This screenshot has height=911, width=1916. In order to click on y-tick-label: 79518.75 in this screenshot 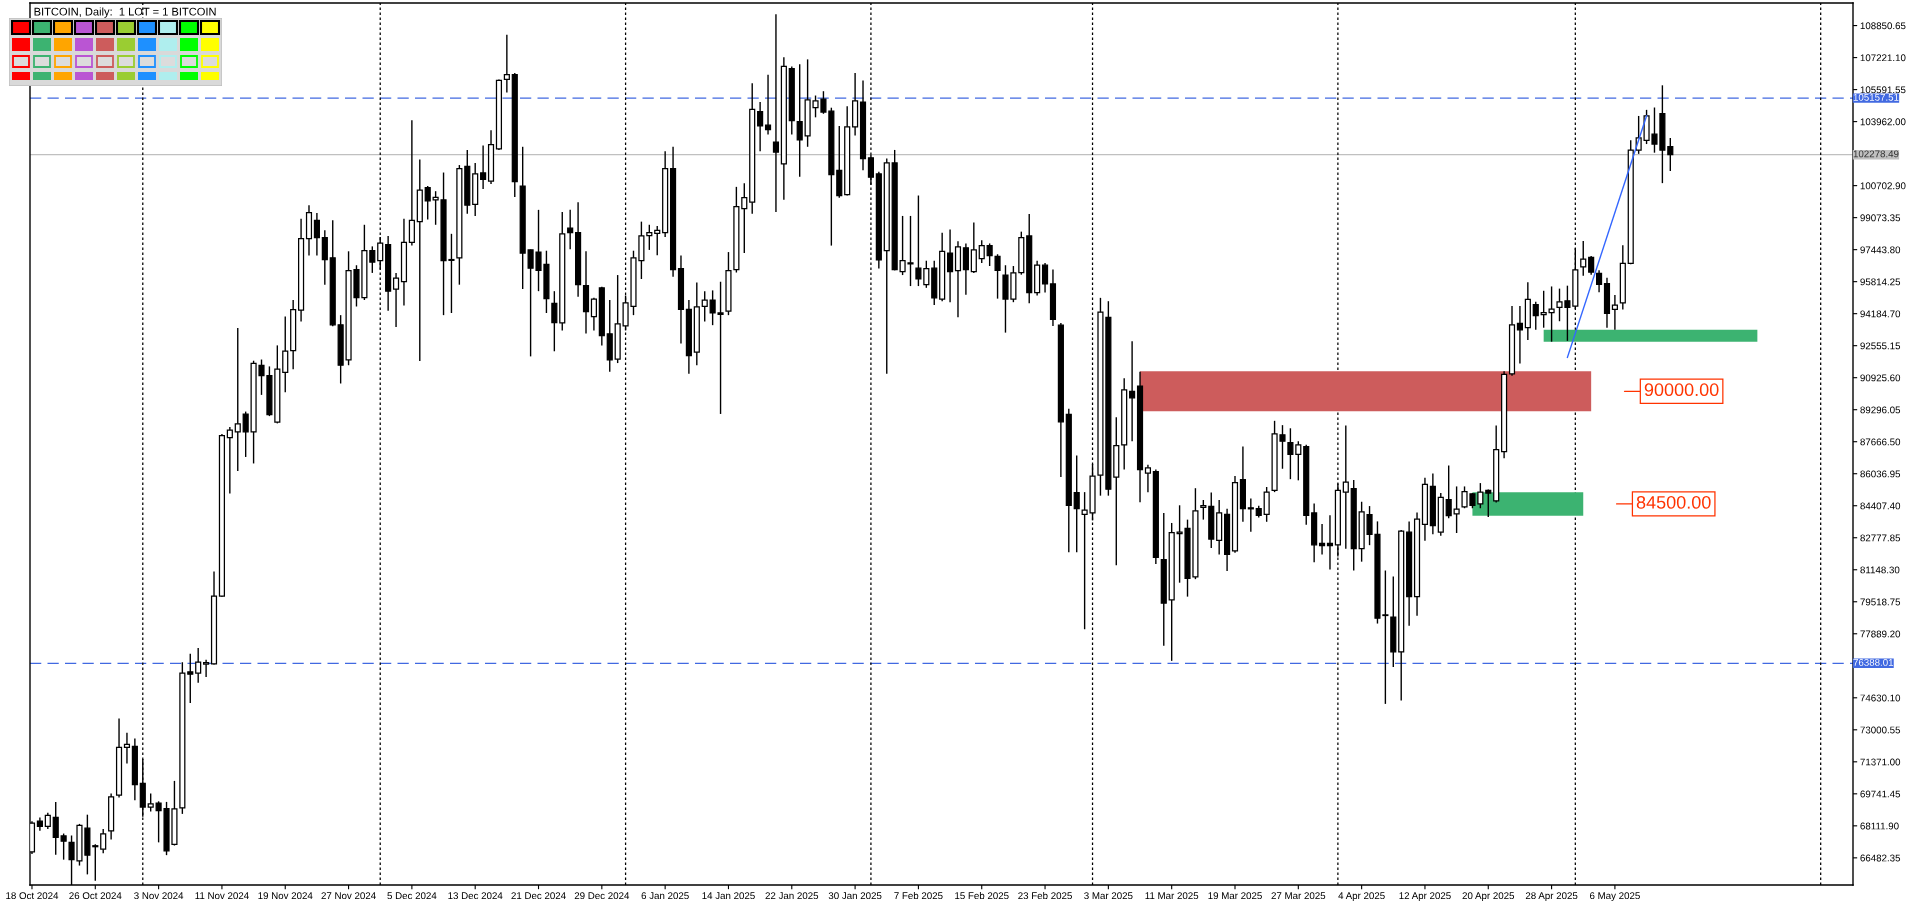, I will do `click(1880, 602)`.